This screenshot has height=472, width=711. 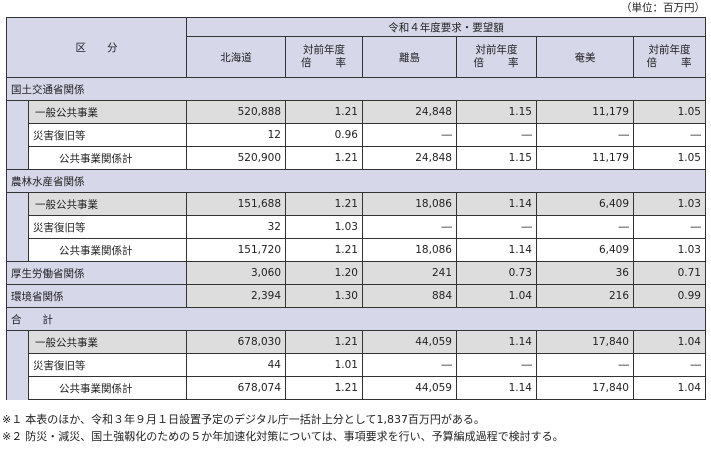 What do you see at coordinates (236, 342) in the screenshot?
I see `cell-hokkaido: 678,030` at bounding box center [236, 342].